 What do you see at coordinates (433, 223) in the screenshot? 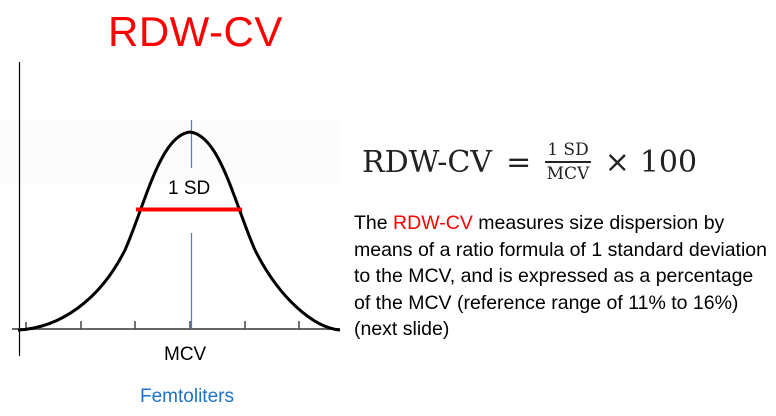
I see `description-highlight: RDW-CV` at bounding box center [433, 223].